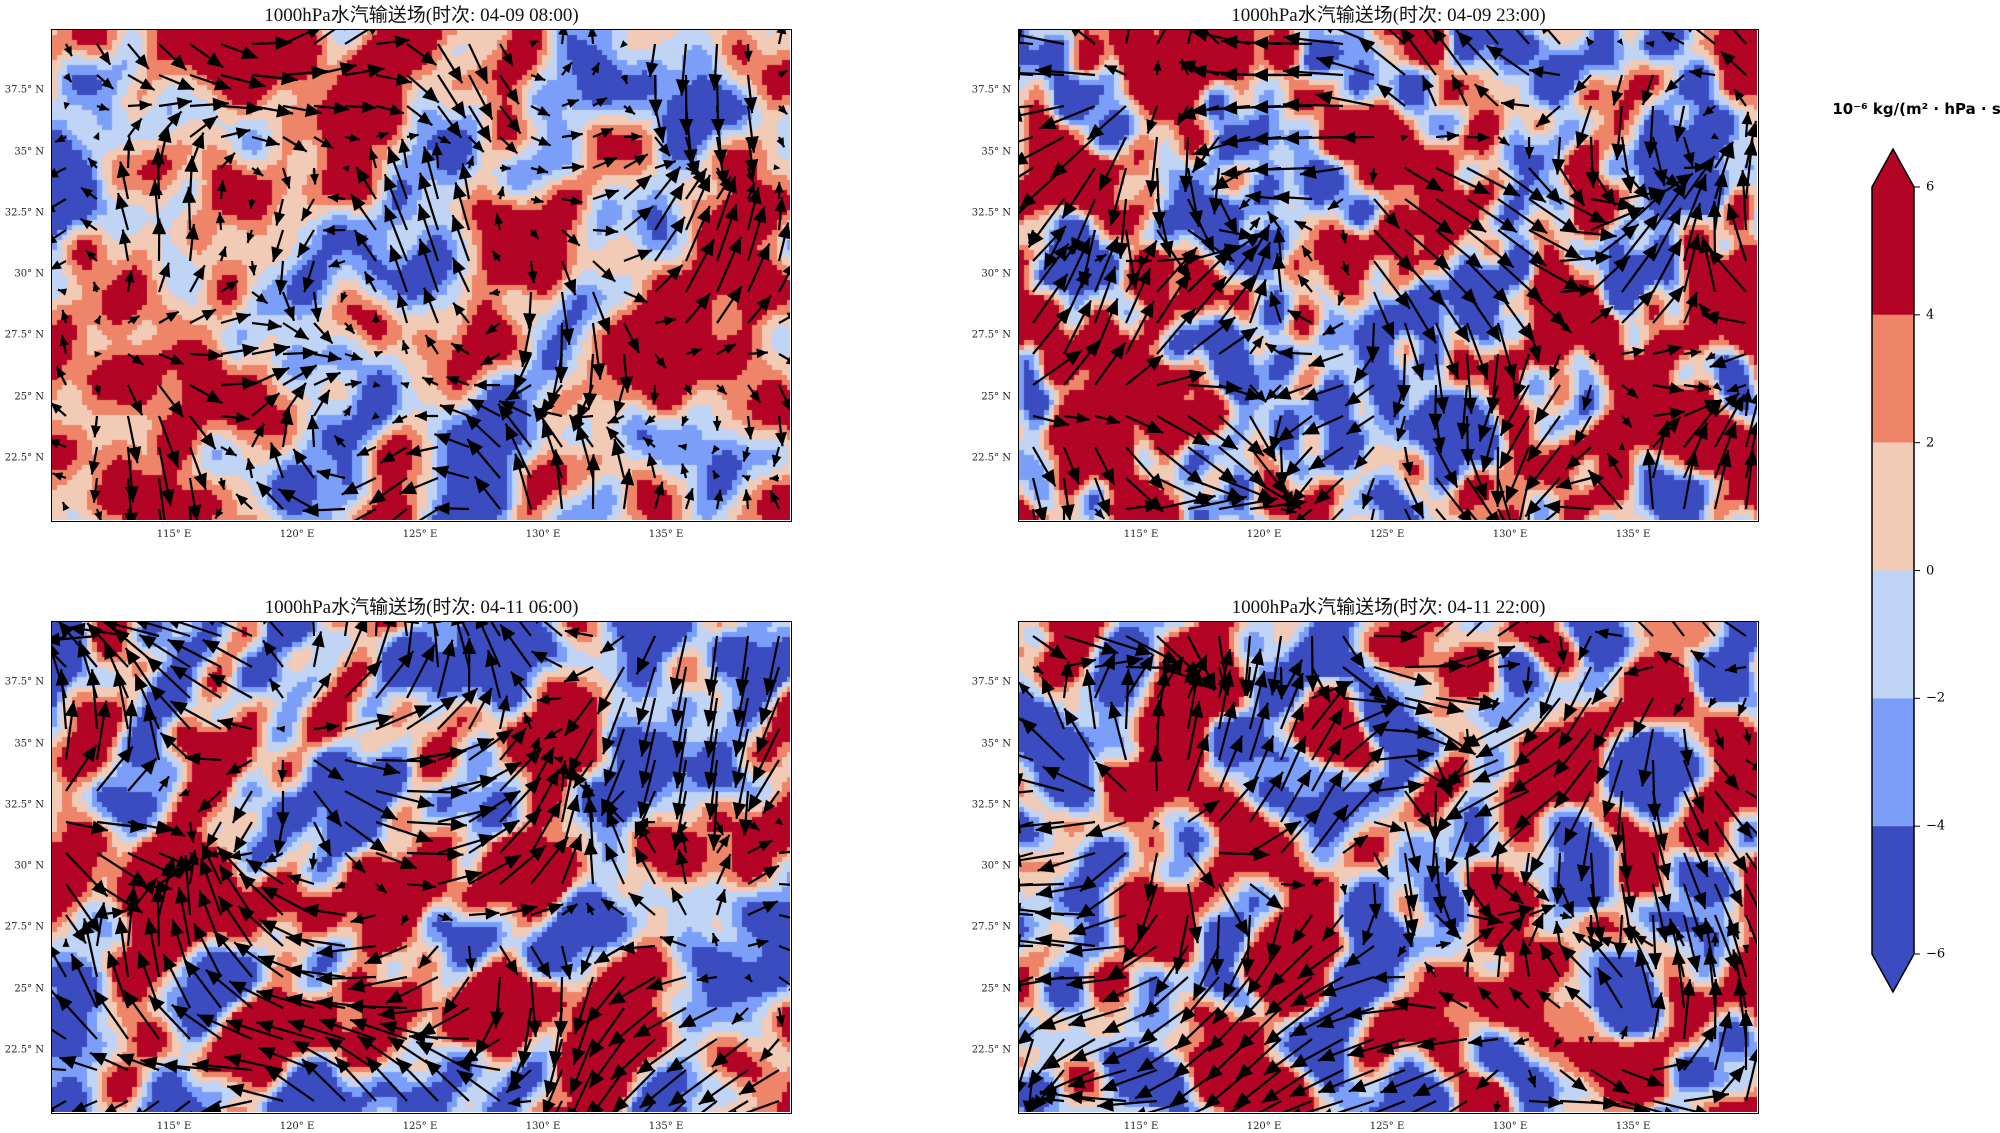 The height and width of the screenshot is (1133, 2000). I want to click on x-tick-label: 120° E, so click(1264, 1126).